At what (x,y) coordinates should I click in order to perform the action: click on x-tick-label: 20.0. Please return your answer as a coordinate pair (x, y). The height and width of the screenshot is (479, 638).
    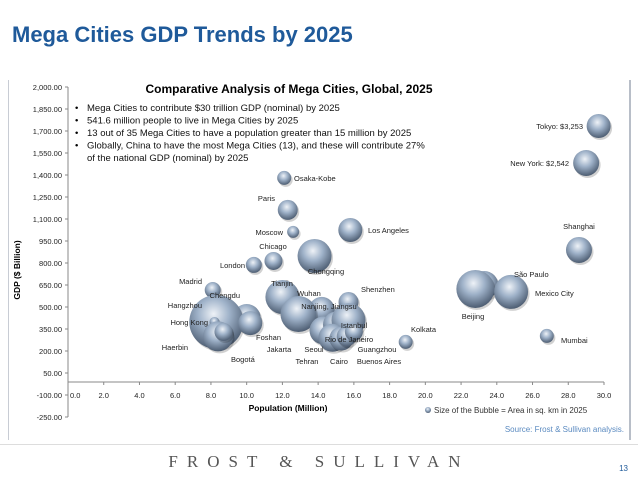
    Looking at the image, I should click on (425, 395).